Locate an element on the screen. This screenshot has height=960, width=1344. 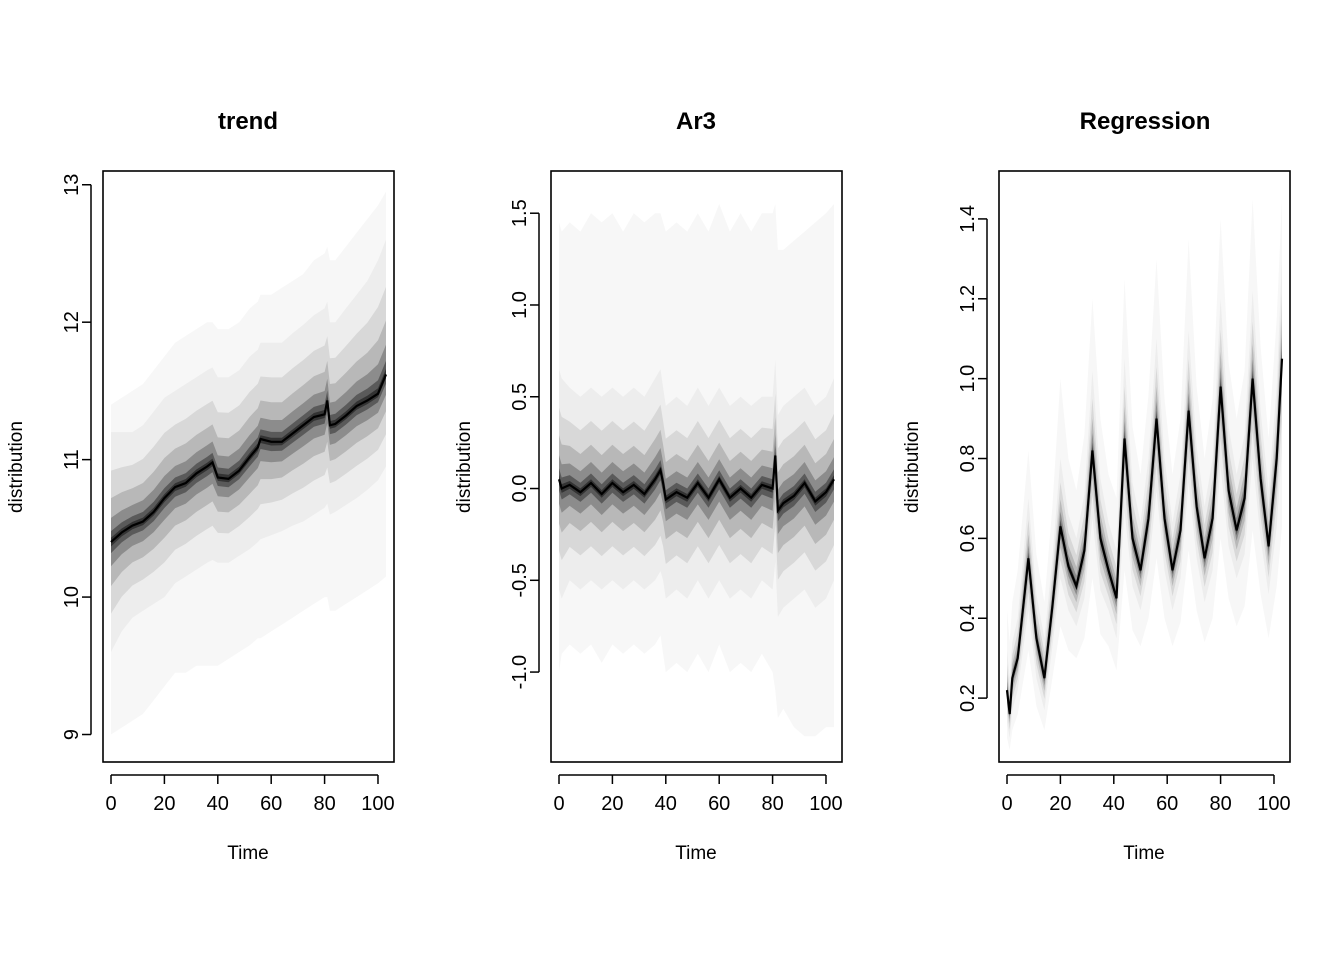
y-tick-label: 10 is located at coordinates (72, 597).